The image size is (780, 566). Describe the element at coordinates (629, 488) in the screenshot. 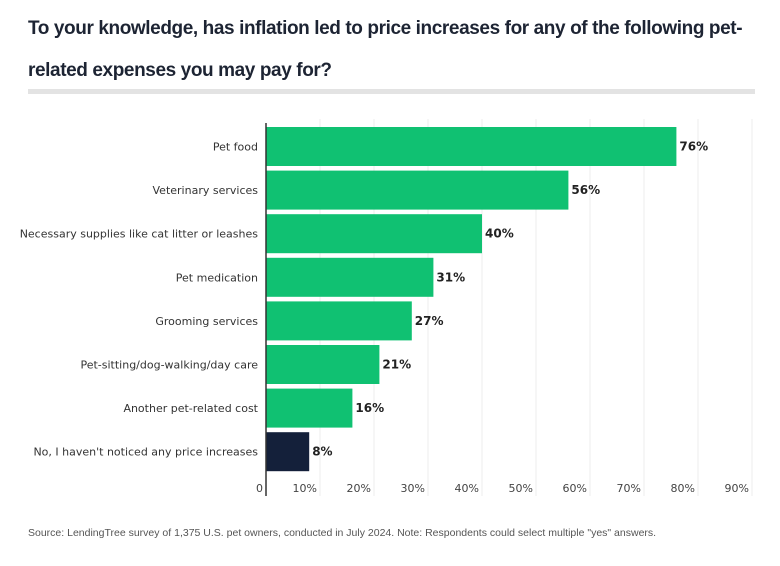

I see `x-tick-label: 70%` at that location.